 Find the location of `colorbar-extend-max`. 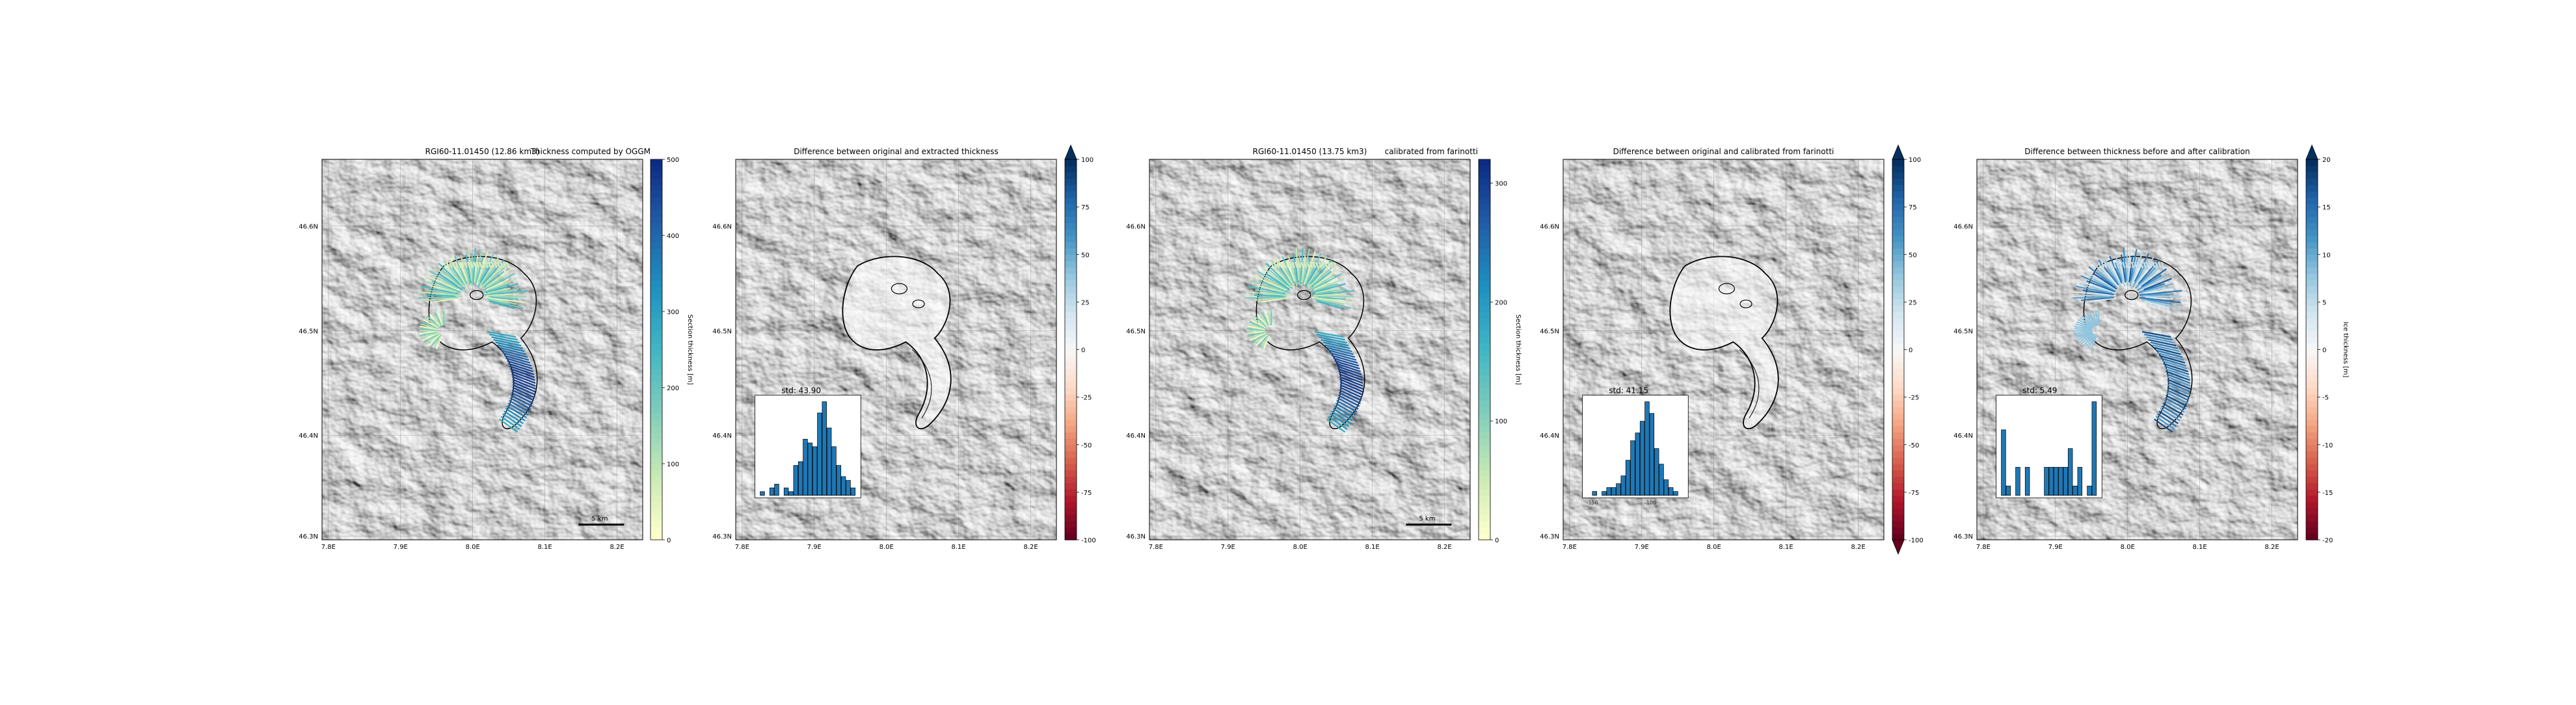

colorbar-extend-max is located at coordinates (1071, 152).